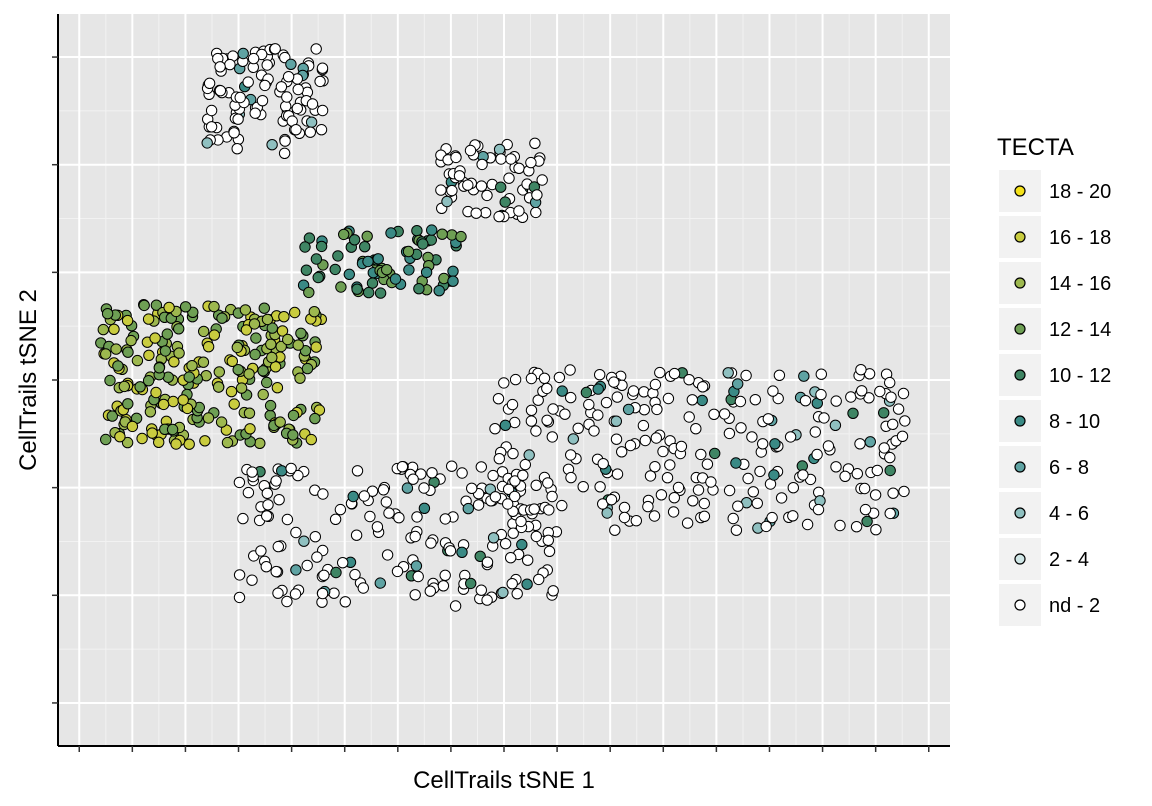 Image resolution: width=1152 pixels, height=806 pixels. I want to click on legend-item: 12 - 14, so click(1055, 329).